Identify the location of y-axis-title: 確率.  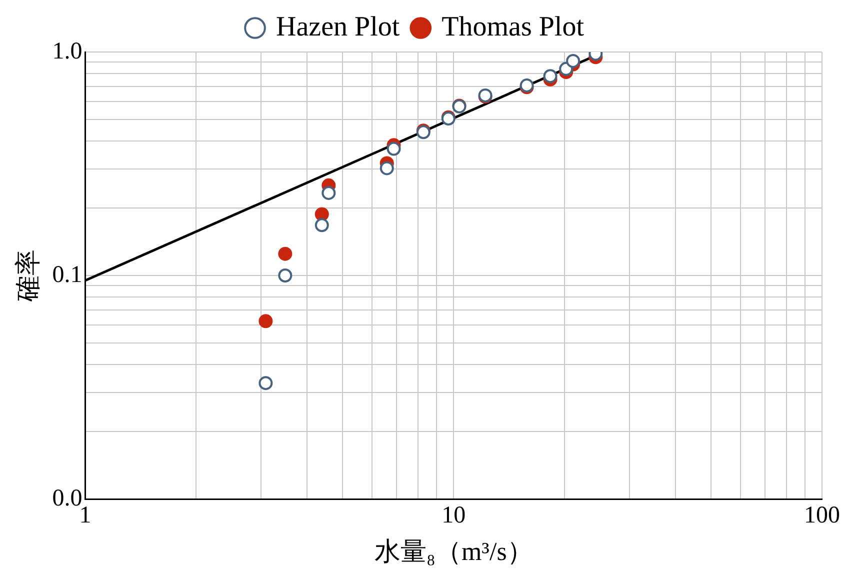
(27, 276).